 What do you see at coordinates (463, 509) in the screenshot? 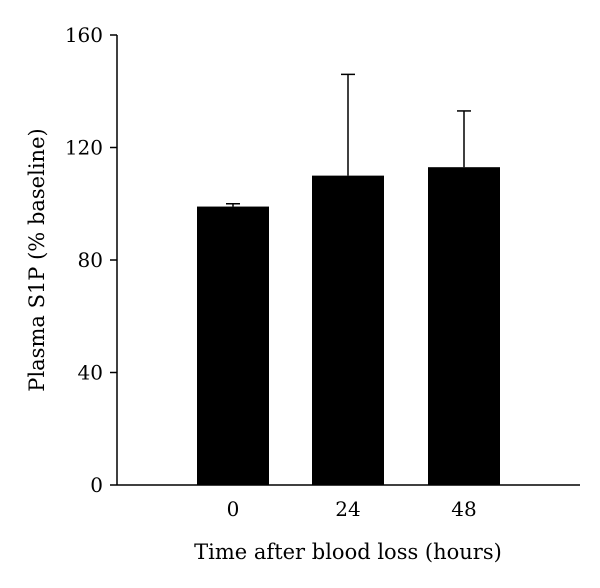
I see `x-tick-label: 48` at bounding box center [463, 509].